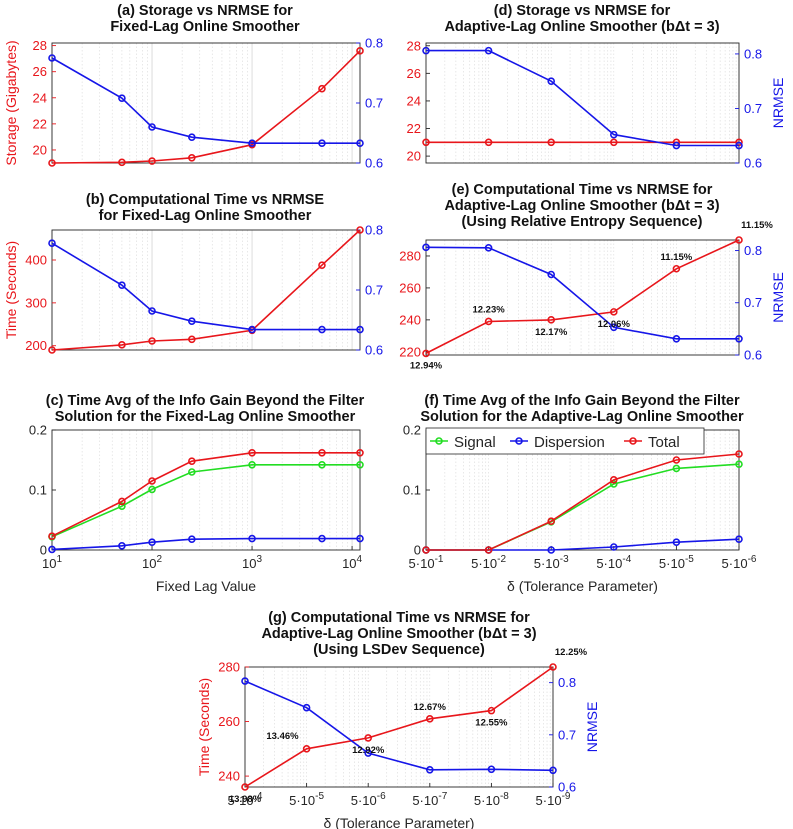 The width and height of the screenshot is (793, 829). I want to click on chart-title: (d) Storage vs NRMSE for, so click(582, 11).